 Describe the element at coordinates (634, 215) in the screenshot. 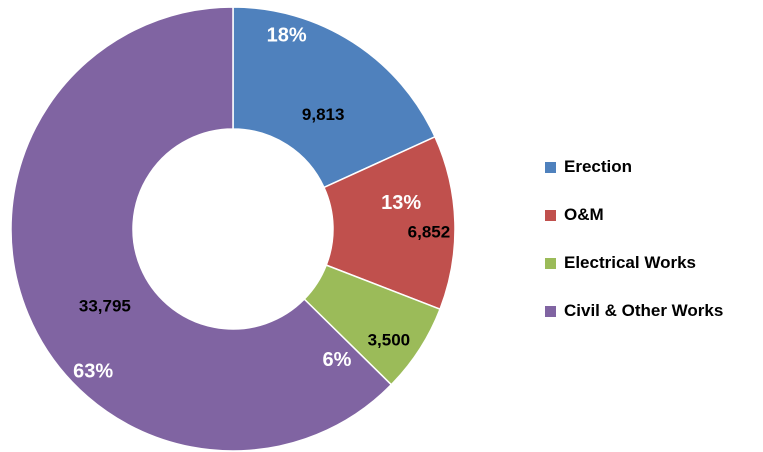

I see `legend-item-om: O&M` at that location.